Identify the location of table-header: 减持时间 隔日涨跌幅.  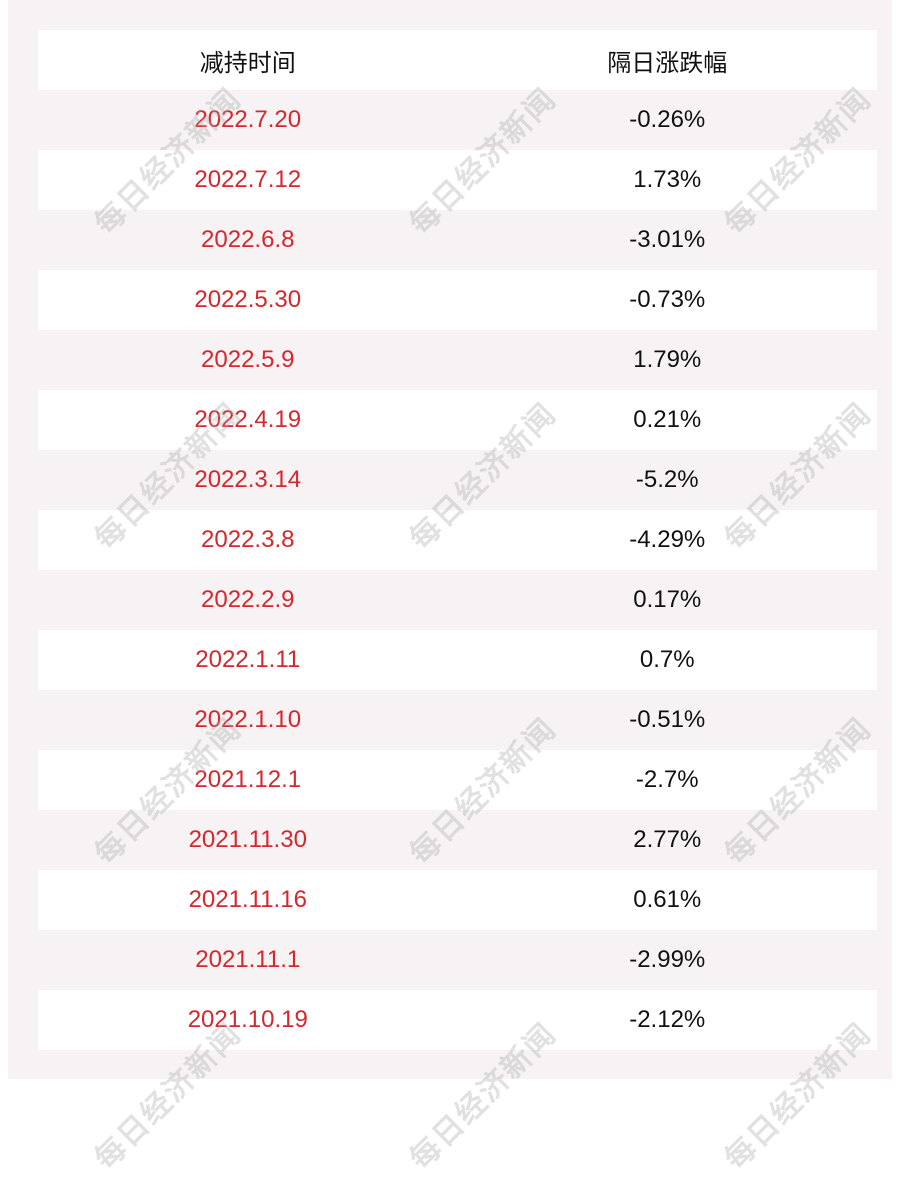
(457, 60).